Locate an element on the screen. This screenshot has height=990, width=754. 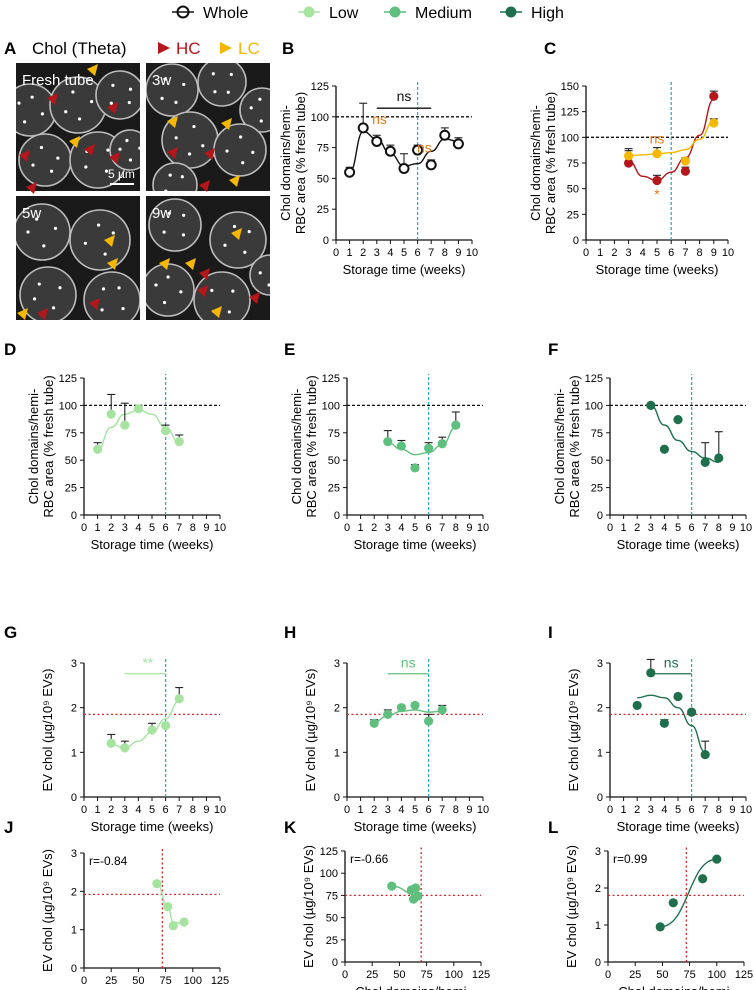
hc-arrow is located at coordinates (24, 156).